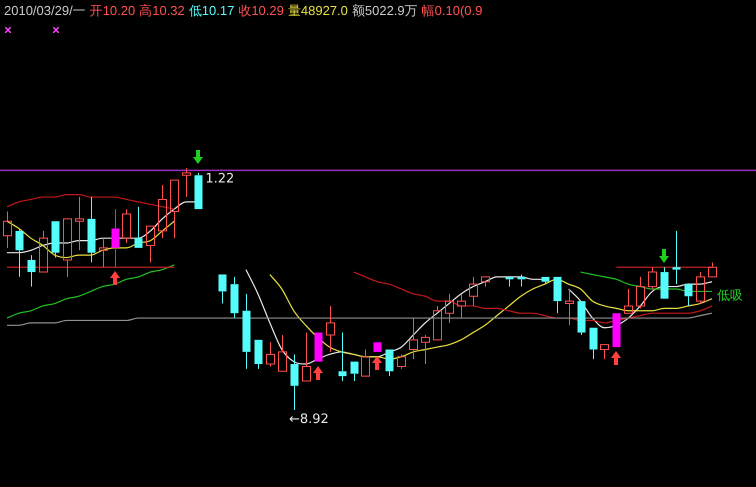 This screenshot has width=756, height=487. What do you see at coordinates (729, 296) in the screenshot?
I see `annotation: 低吸` at bounding box center [729, 296].